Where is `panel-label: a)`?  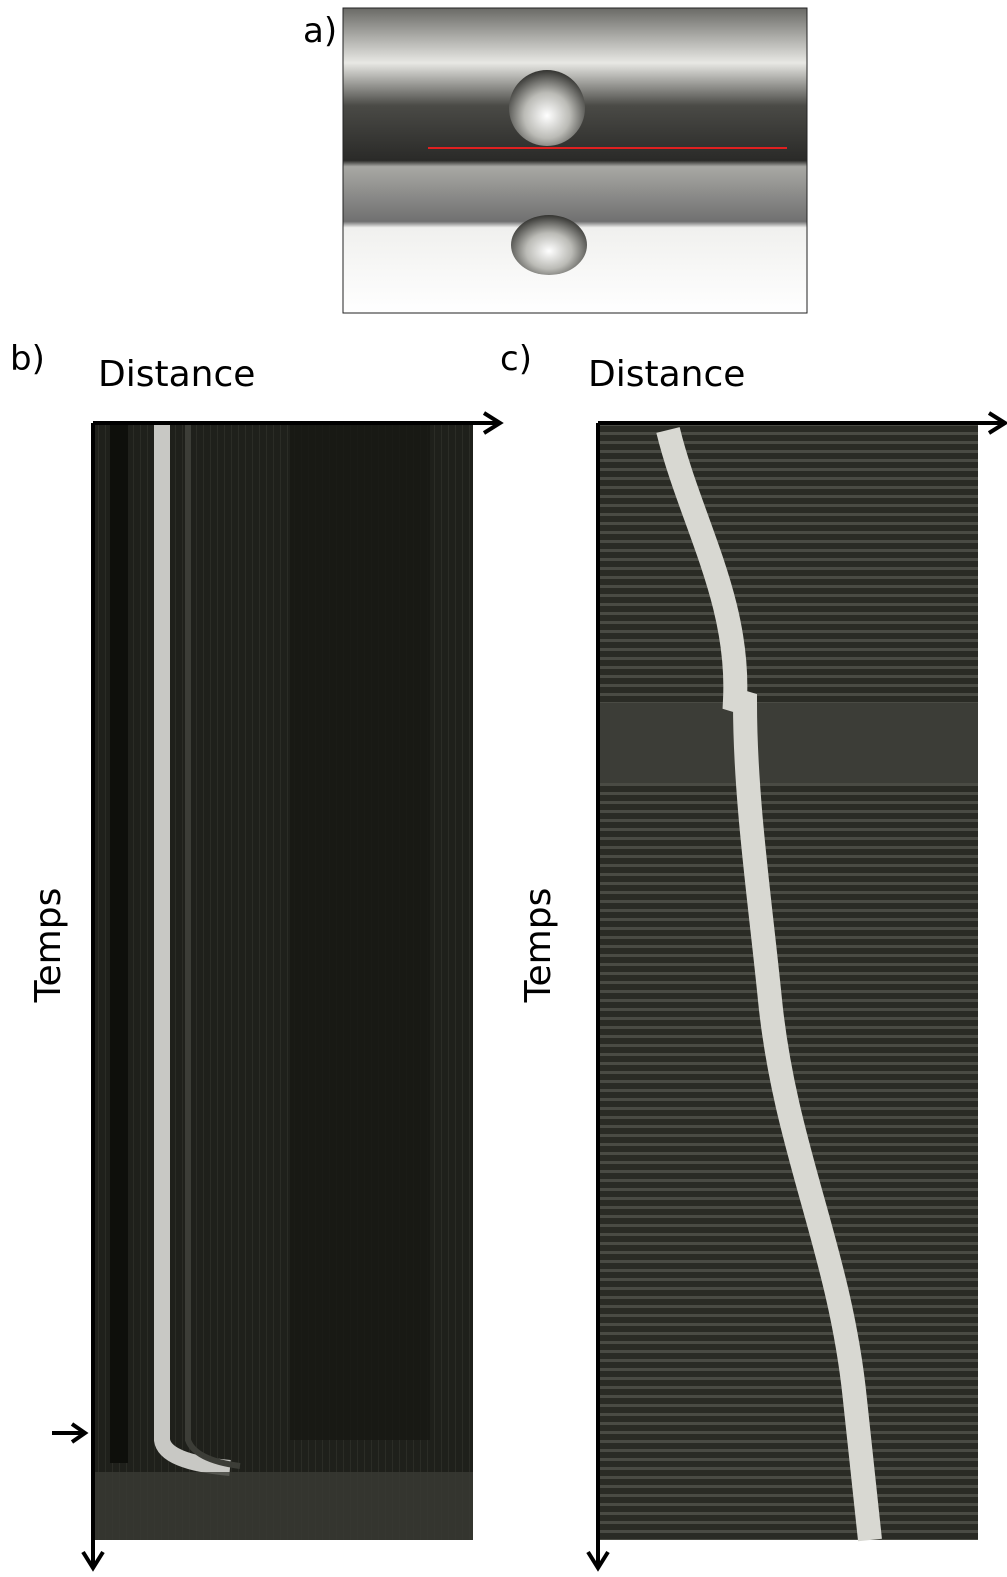 panel-label: a) is located at coordinates (320, 31).